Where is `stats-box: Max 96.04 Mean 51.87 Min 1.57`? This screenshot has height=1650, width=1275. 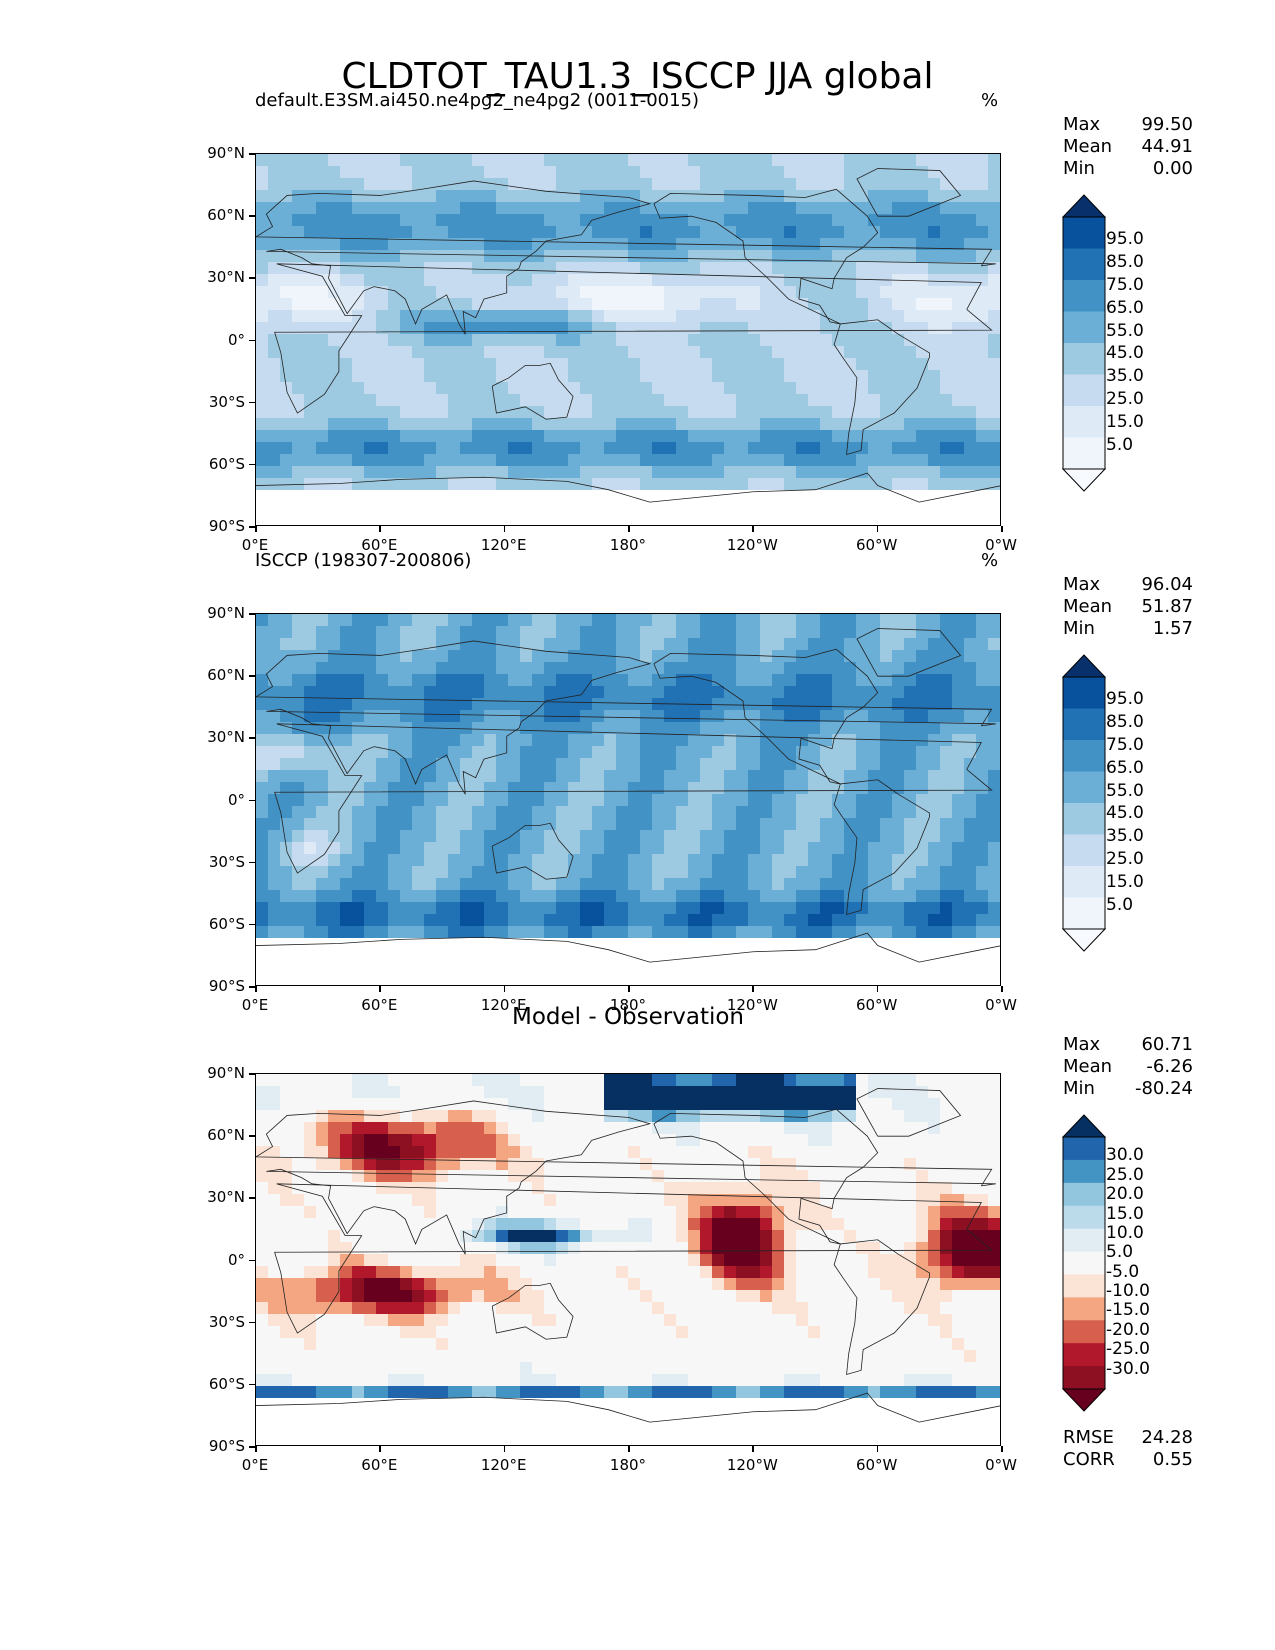 stats-box: Max 96.04 Mean 51.87 Min 1.57 is located at coordinates (1128, 607).